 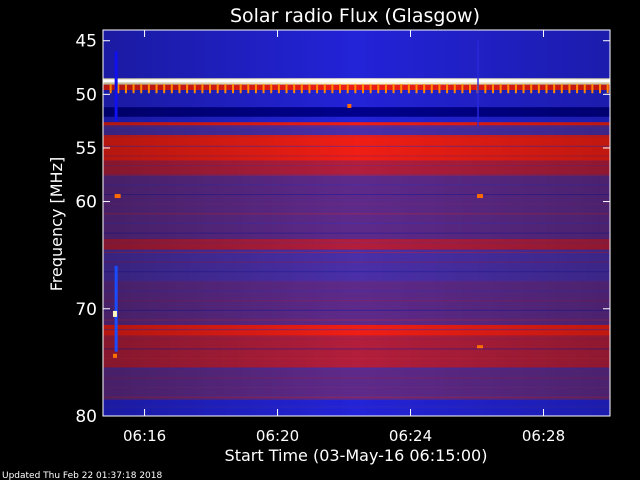 What do you see at coordinates (356, 455) in the screenshot?
I see `x-axis-label: Start Time (03-May-16 06:15:00)` at bounding box center [356, 455].